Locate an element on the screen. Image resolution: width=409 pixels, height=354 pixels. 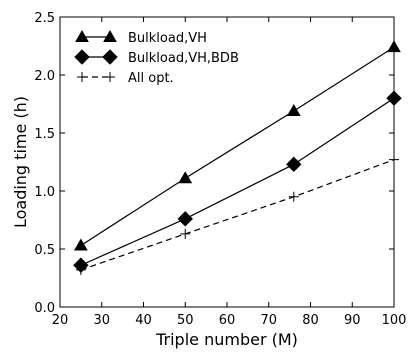
x-tick-label: 80 is located at coordinates (310, 320).